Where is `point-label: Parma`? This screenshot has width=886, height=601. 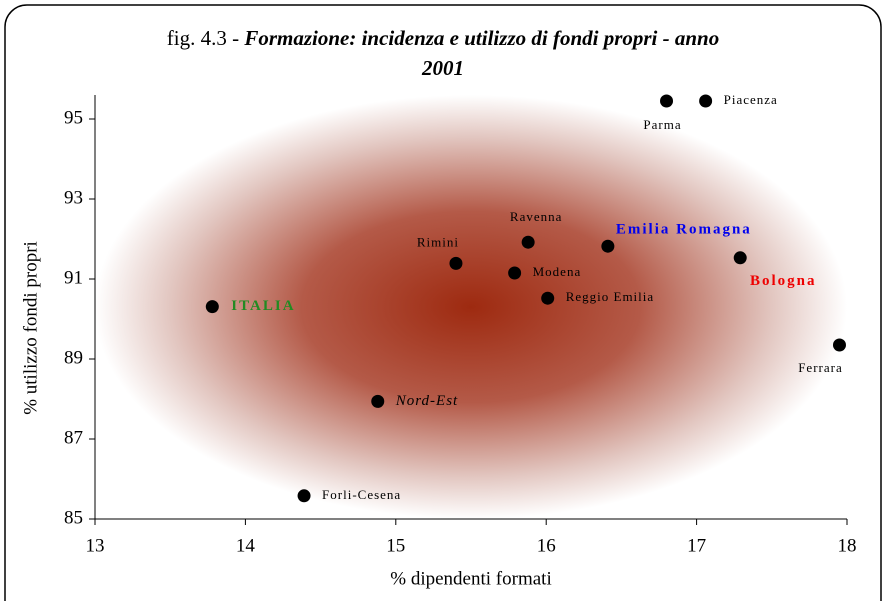
point-label: Parma is located at coordinates (662, 124).